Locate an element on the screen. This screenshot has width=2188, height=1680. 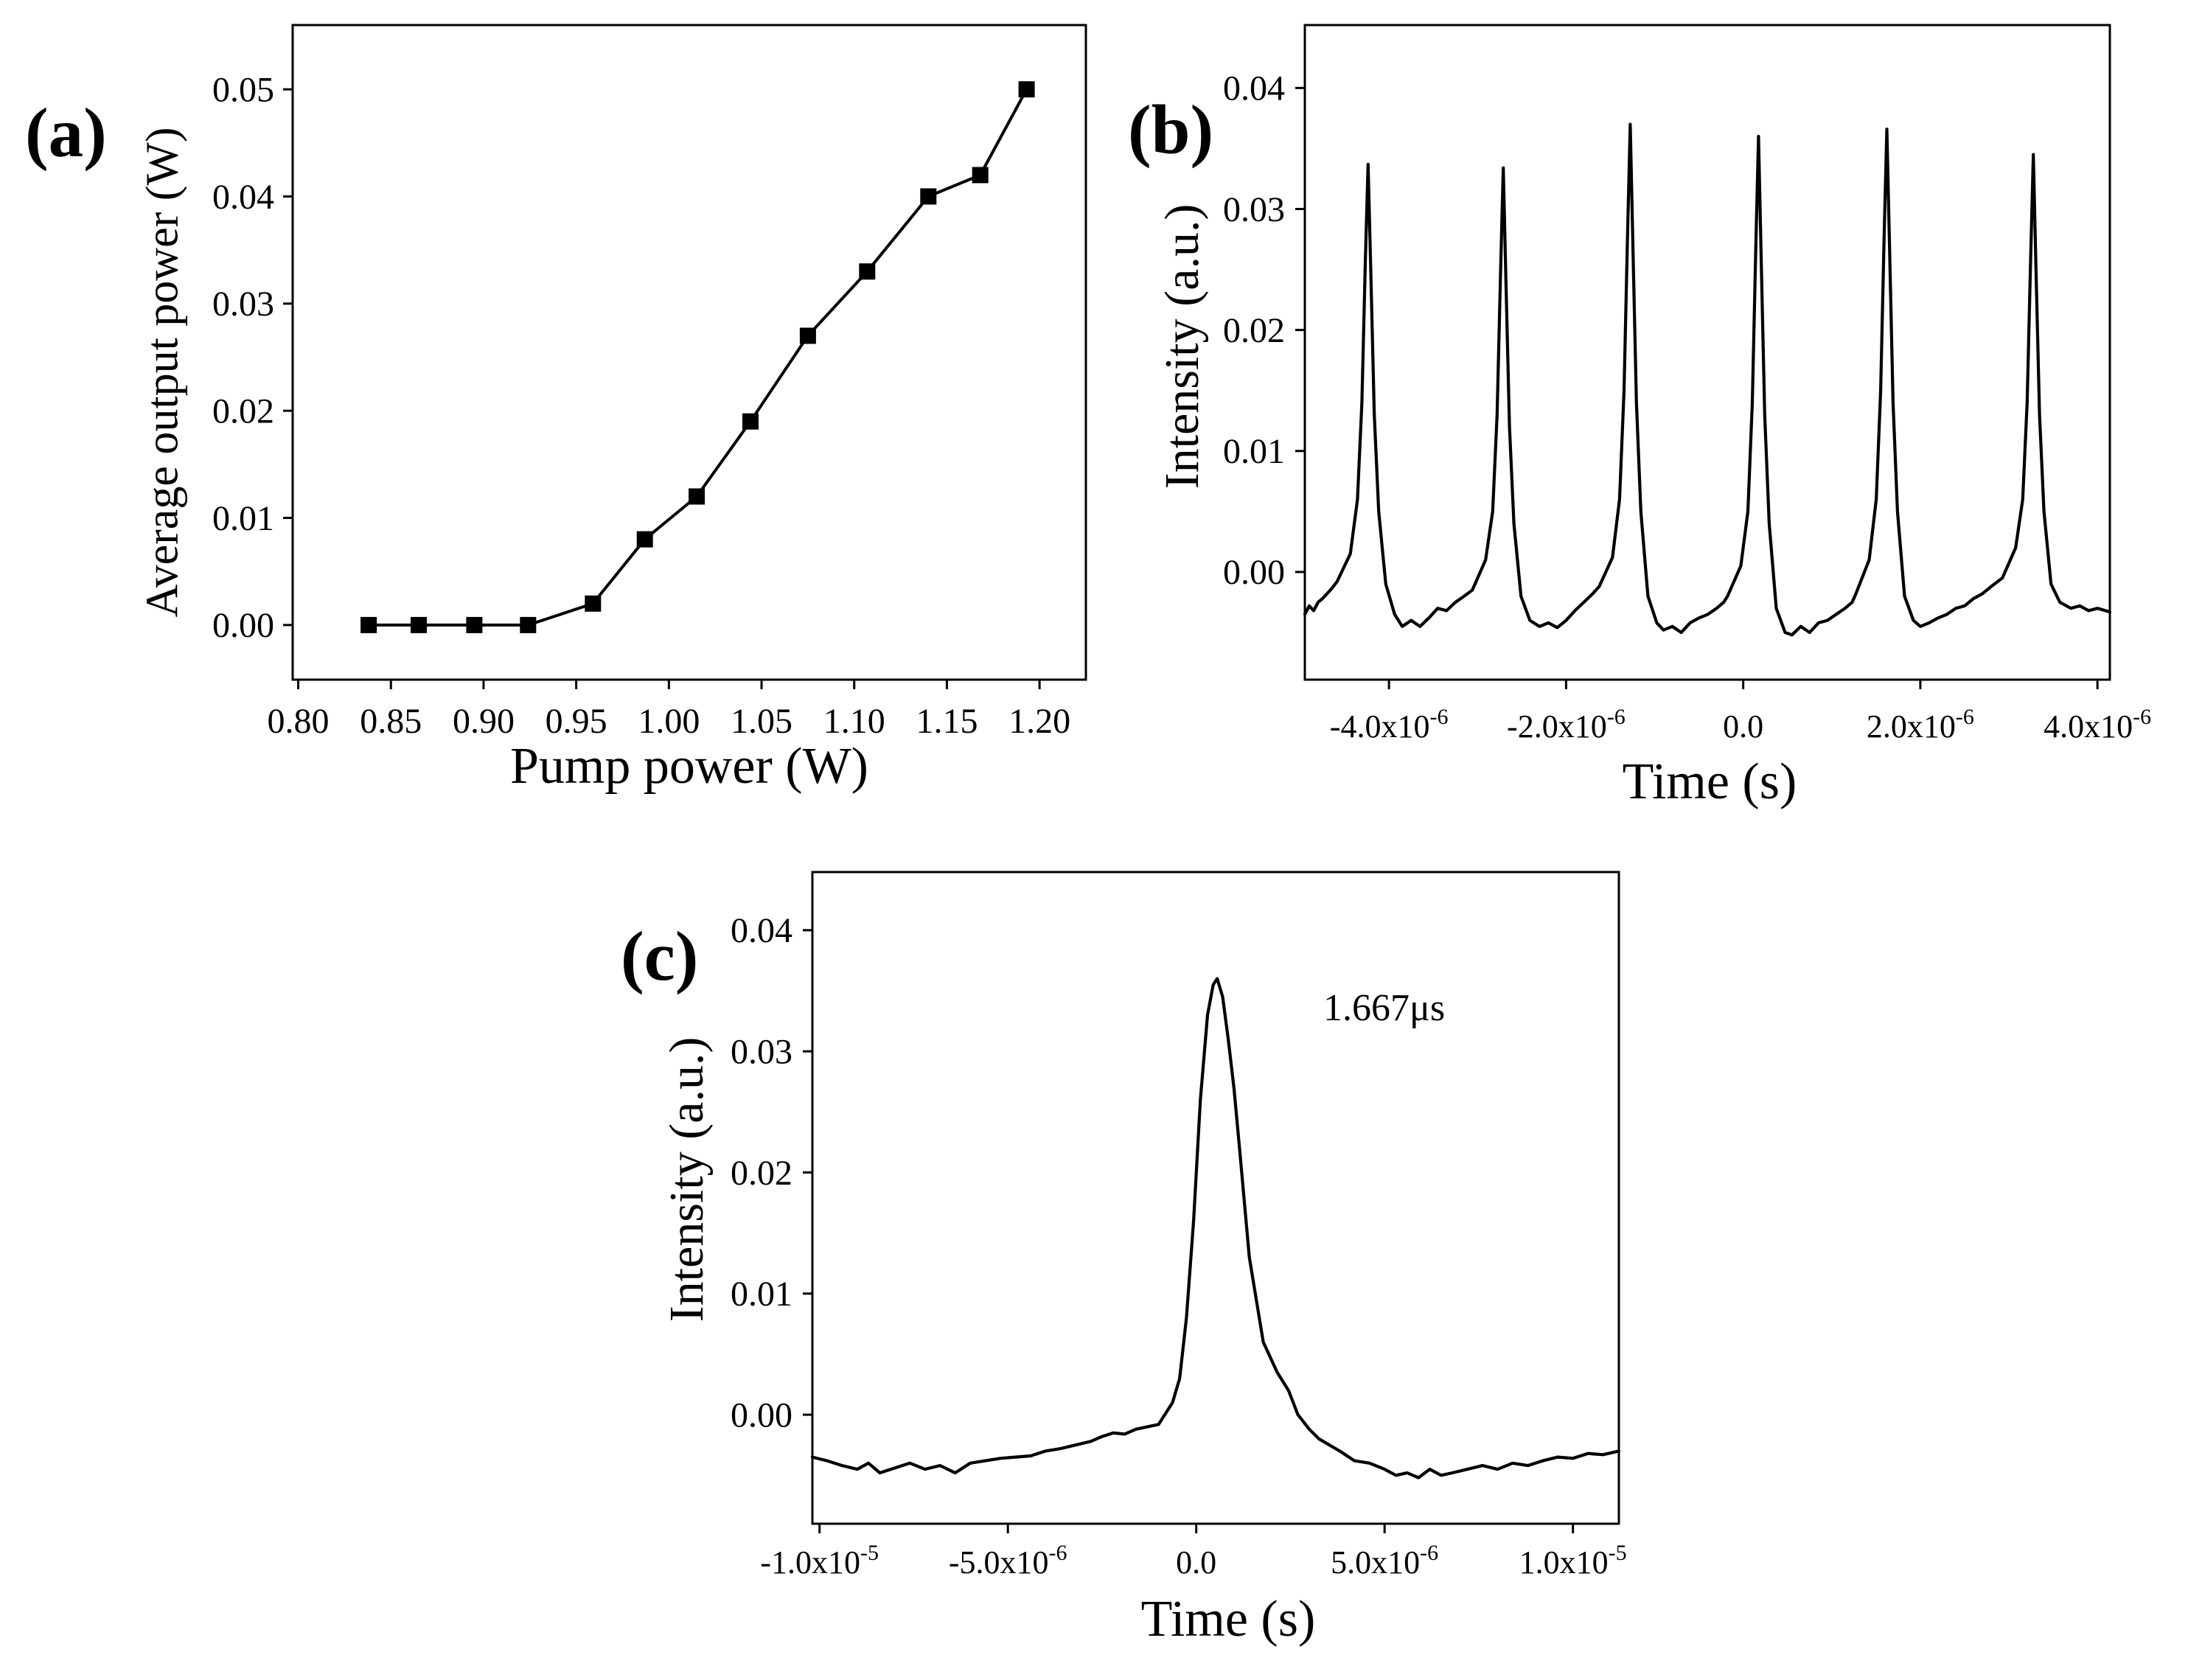
x-tick-label: -1.0x10⁻⁵ is located at coordinates (820, 1560).